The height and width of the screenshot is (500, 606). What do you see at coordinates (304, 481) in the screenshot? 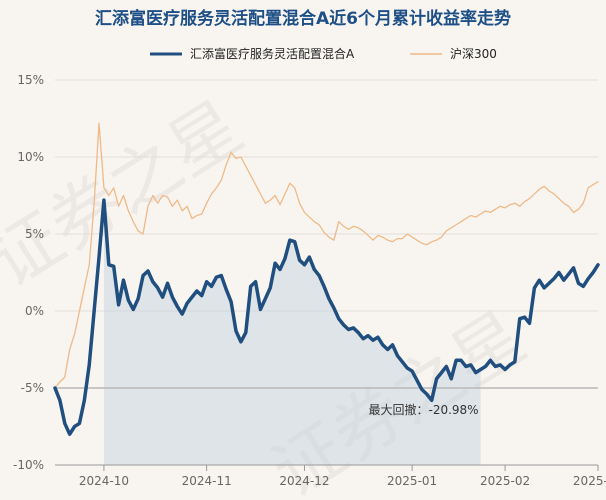
I see `x-tick-label: 2024-12` at bounding box center [304, 481].